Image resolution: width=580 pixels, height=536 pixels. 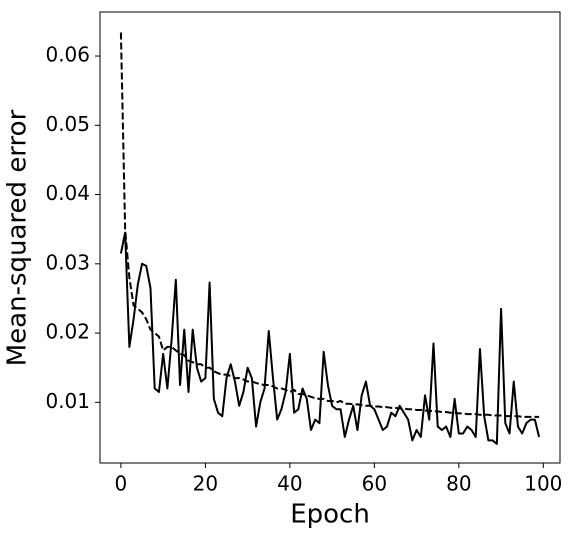 I want to click on x-tick-label: 80, so click(x=458, y=484).